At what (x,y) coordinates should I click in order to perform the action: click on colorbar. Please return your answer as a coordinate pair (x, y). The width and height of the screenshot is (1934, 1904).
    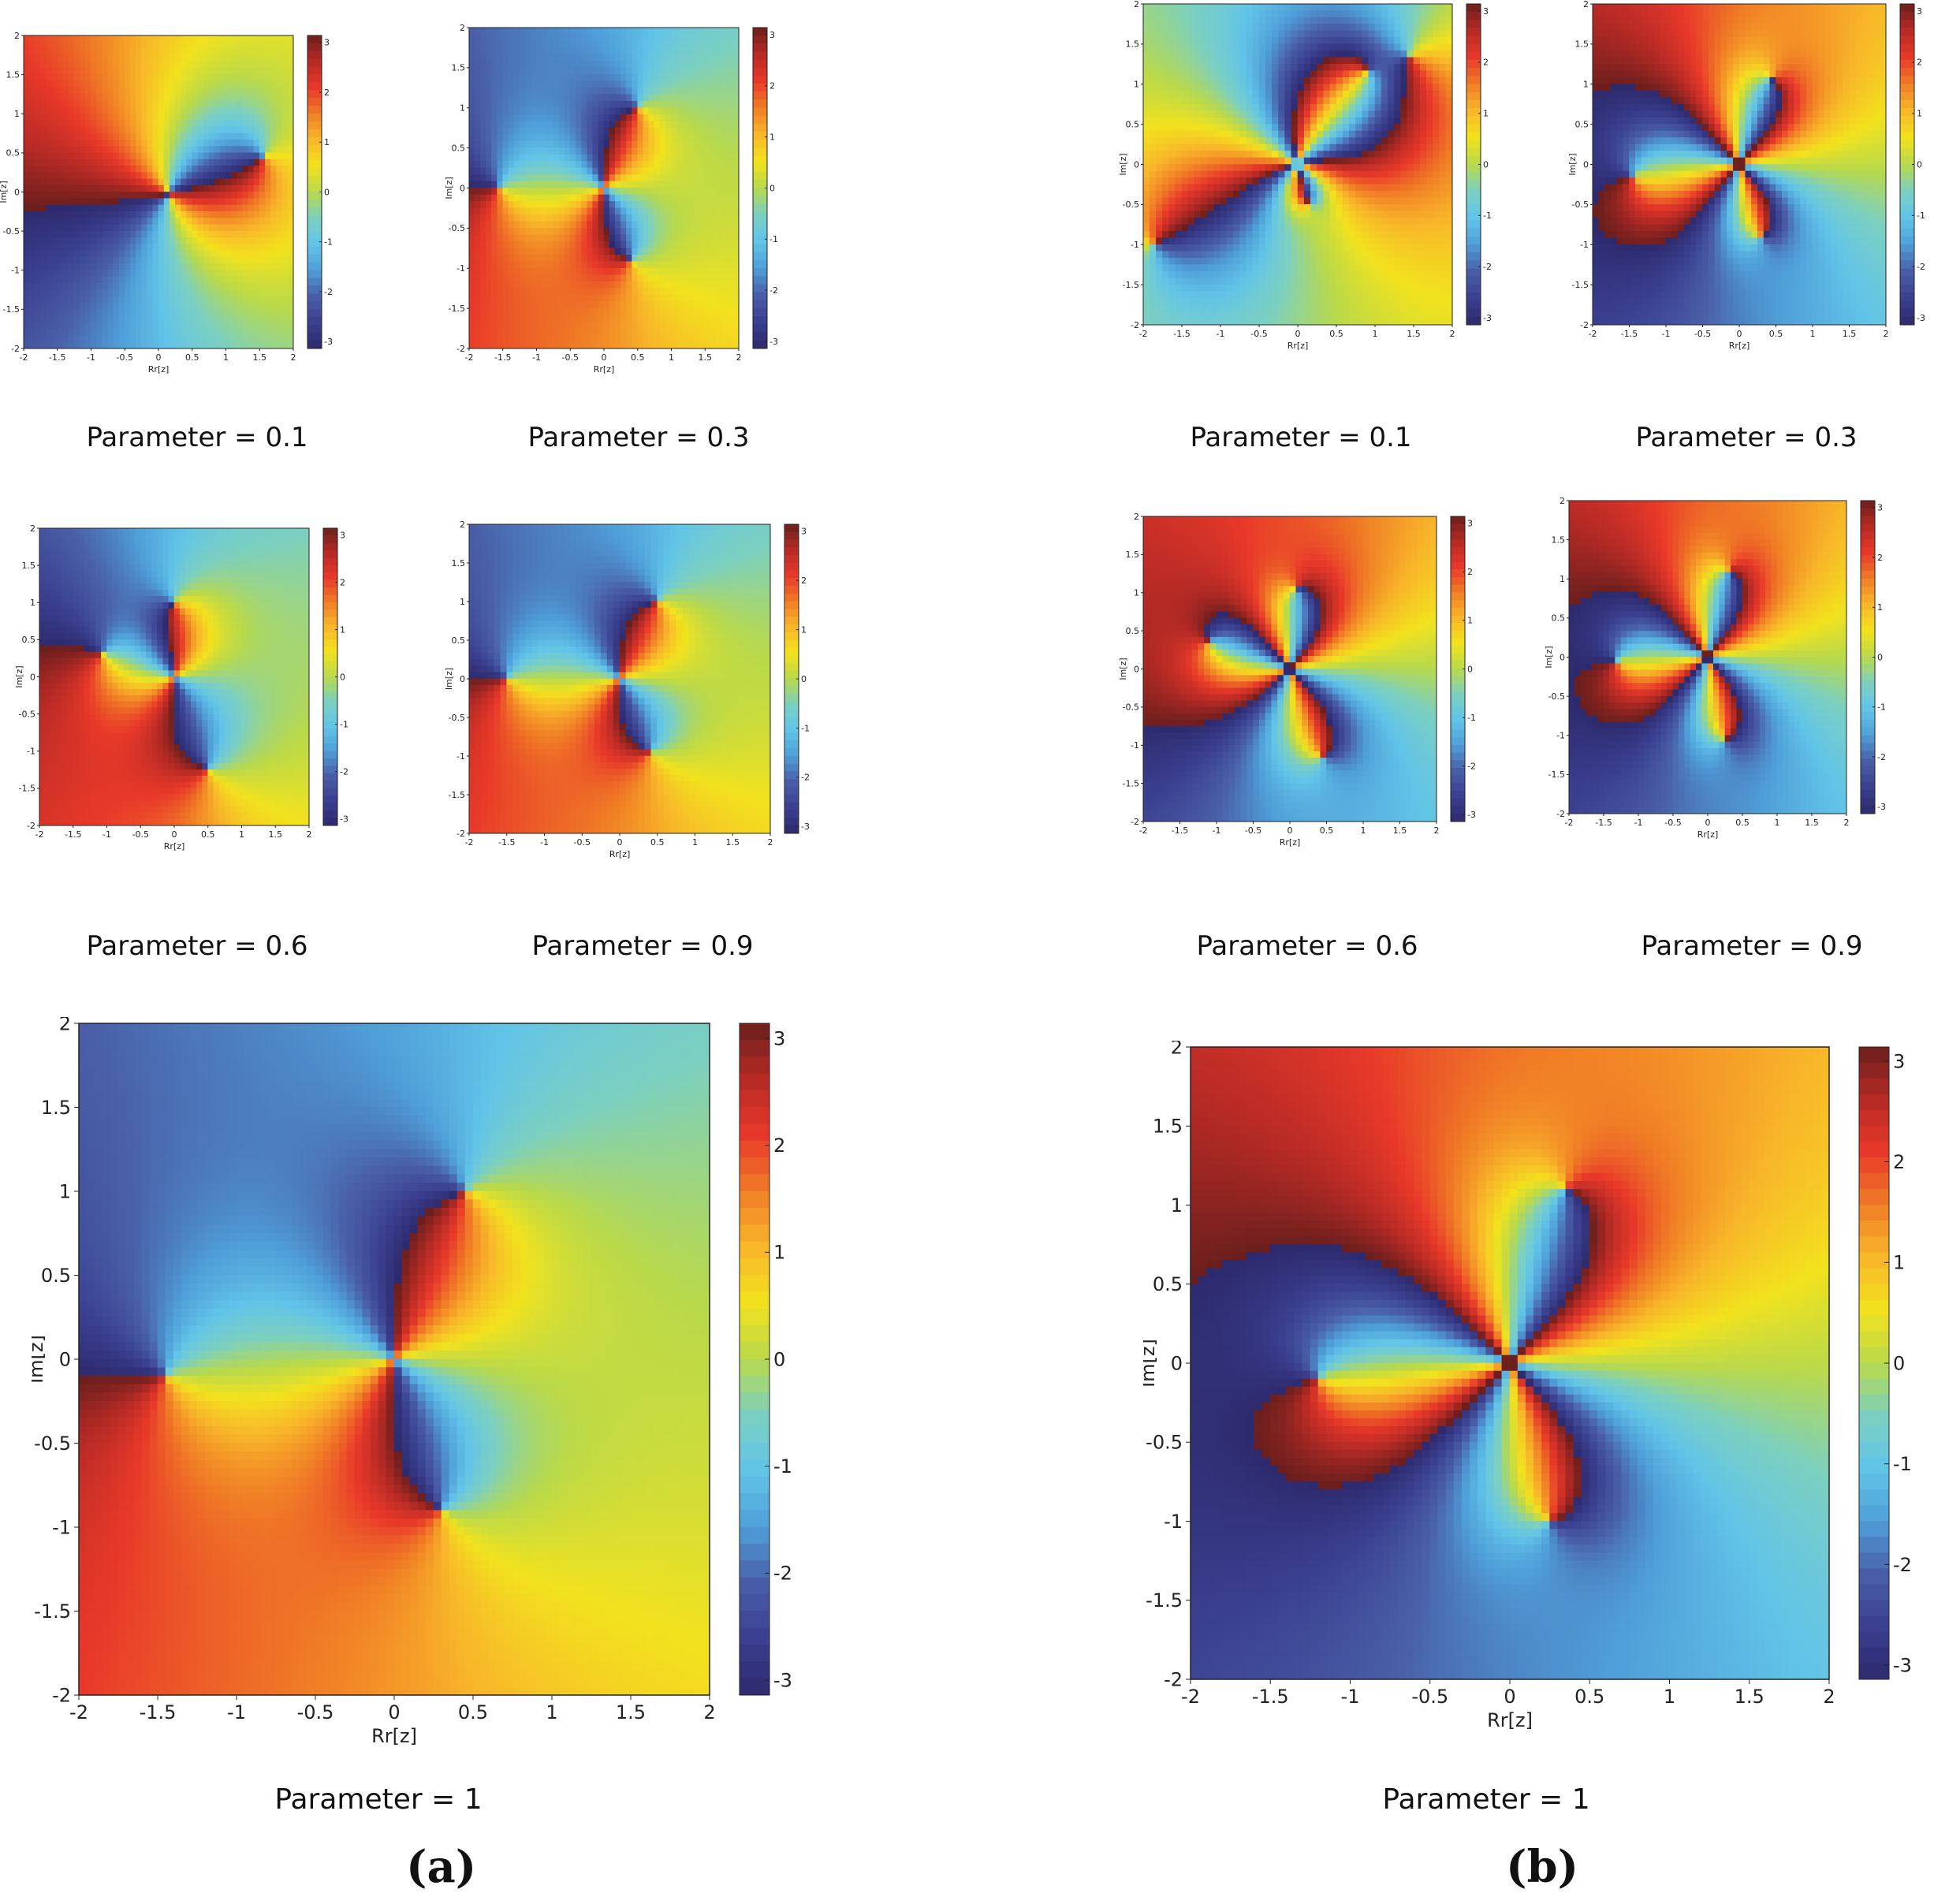
    Looking at the image, I should click on (330, 676).